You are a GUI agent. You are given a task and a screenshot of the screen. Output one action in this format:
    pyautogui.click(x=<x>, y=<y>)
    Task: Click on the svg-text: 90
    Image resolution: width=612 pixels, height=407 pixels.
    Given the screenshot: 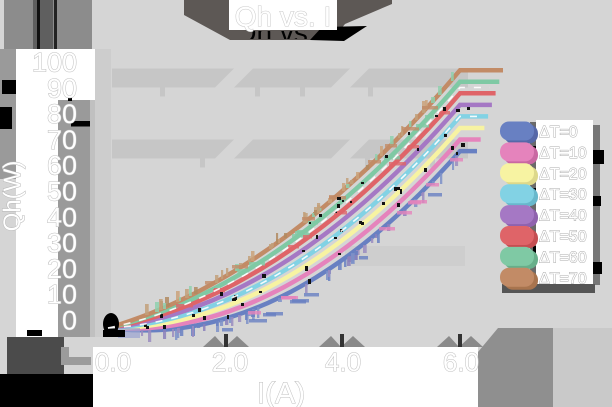 What is the action you would take?
    pyautogui.click(x=62, y=88)
    